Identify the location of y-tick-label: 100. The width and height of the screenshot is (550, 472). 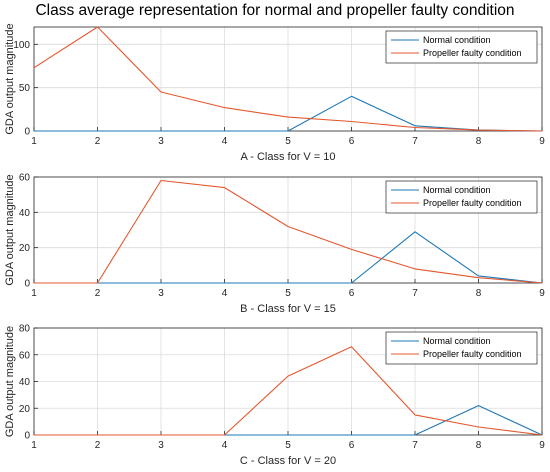
(21, 45).